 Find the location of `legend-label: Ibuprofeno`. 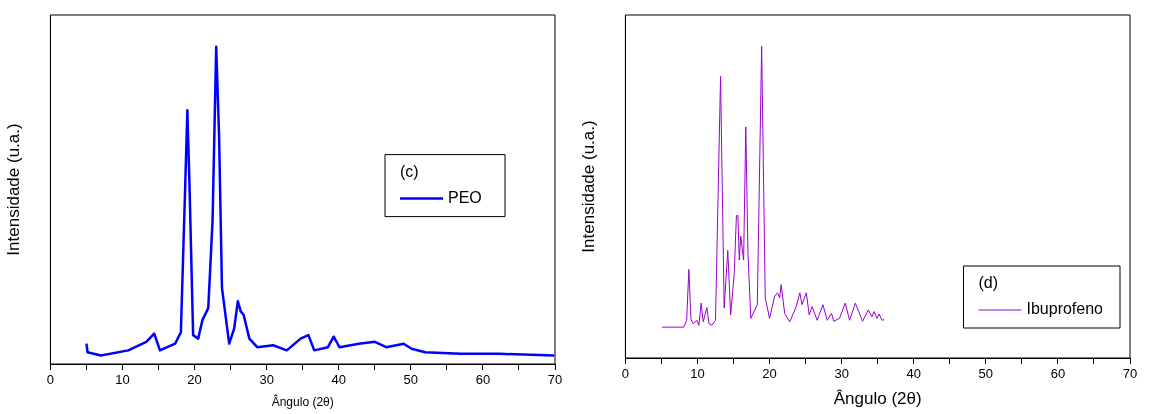

legend-label: Ibuprofeno is located at coordinates (1065, 309).